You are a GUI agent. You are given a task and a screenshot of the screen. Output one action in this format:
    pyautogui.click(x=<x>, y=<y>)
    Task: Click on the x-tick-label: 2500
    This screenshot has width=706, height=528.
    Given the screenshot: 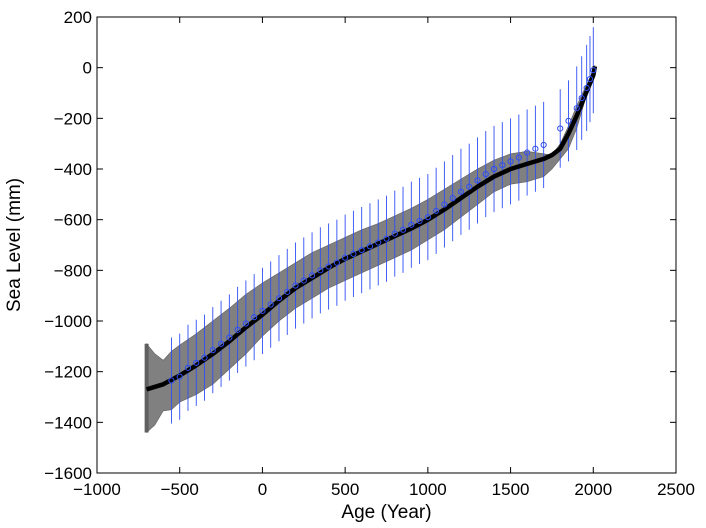 What is the action you would take?
    pyautogui.click(x=676, y=489)
    